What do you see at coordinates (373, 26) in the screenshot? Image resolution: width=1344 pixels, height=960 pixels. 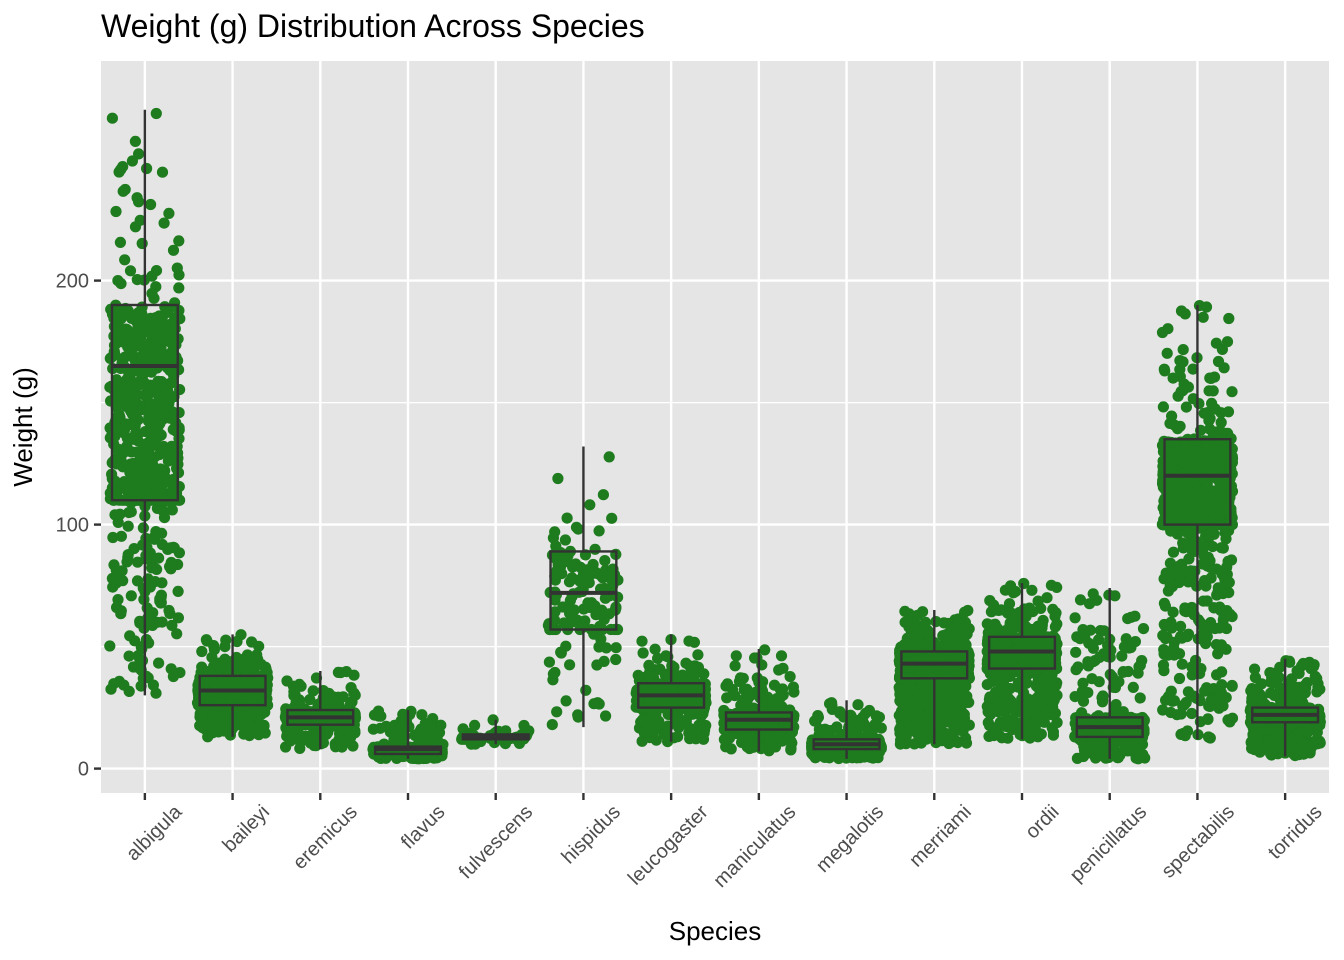 I see `chart-title: Weight (g) Distribution Across Species` at bounding box center [373, 26].